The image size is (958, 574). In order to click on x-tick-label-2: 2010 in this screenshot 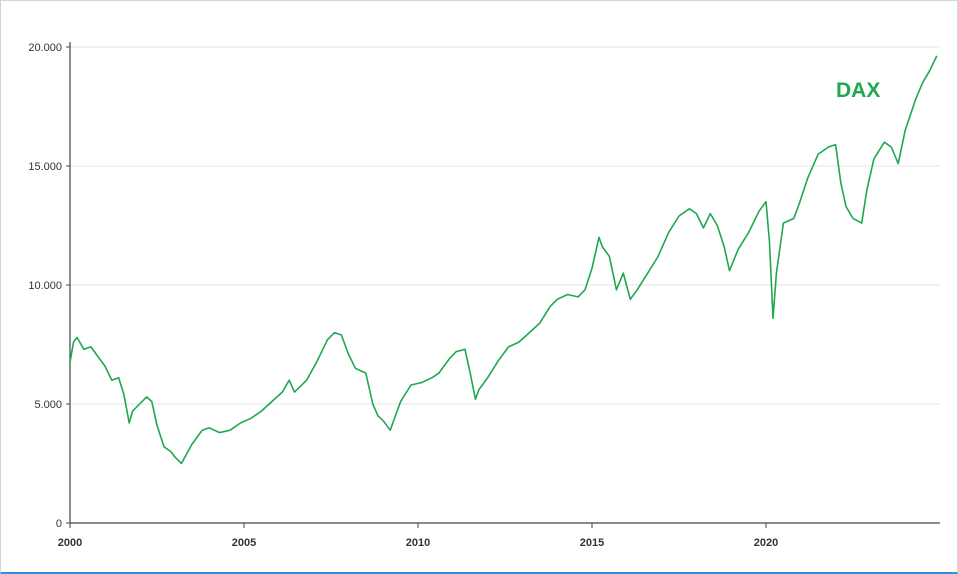, I will do `click(418, 543)`.